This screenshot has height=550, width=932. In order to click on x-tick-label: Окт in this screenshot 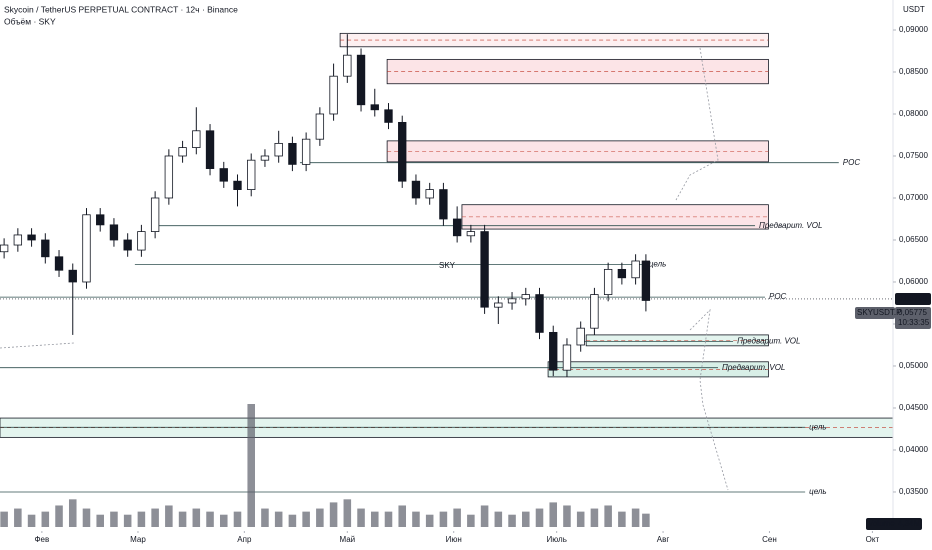, I will do `click(873, 539)`.